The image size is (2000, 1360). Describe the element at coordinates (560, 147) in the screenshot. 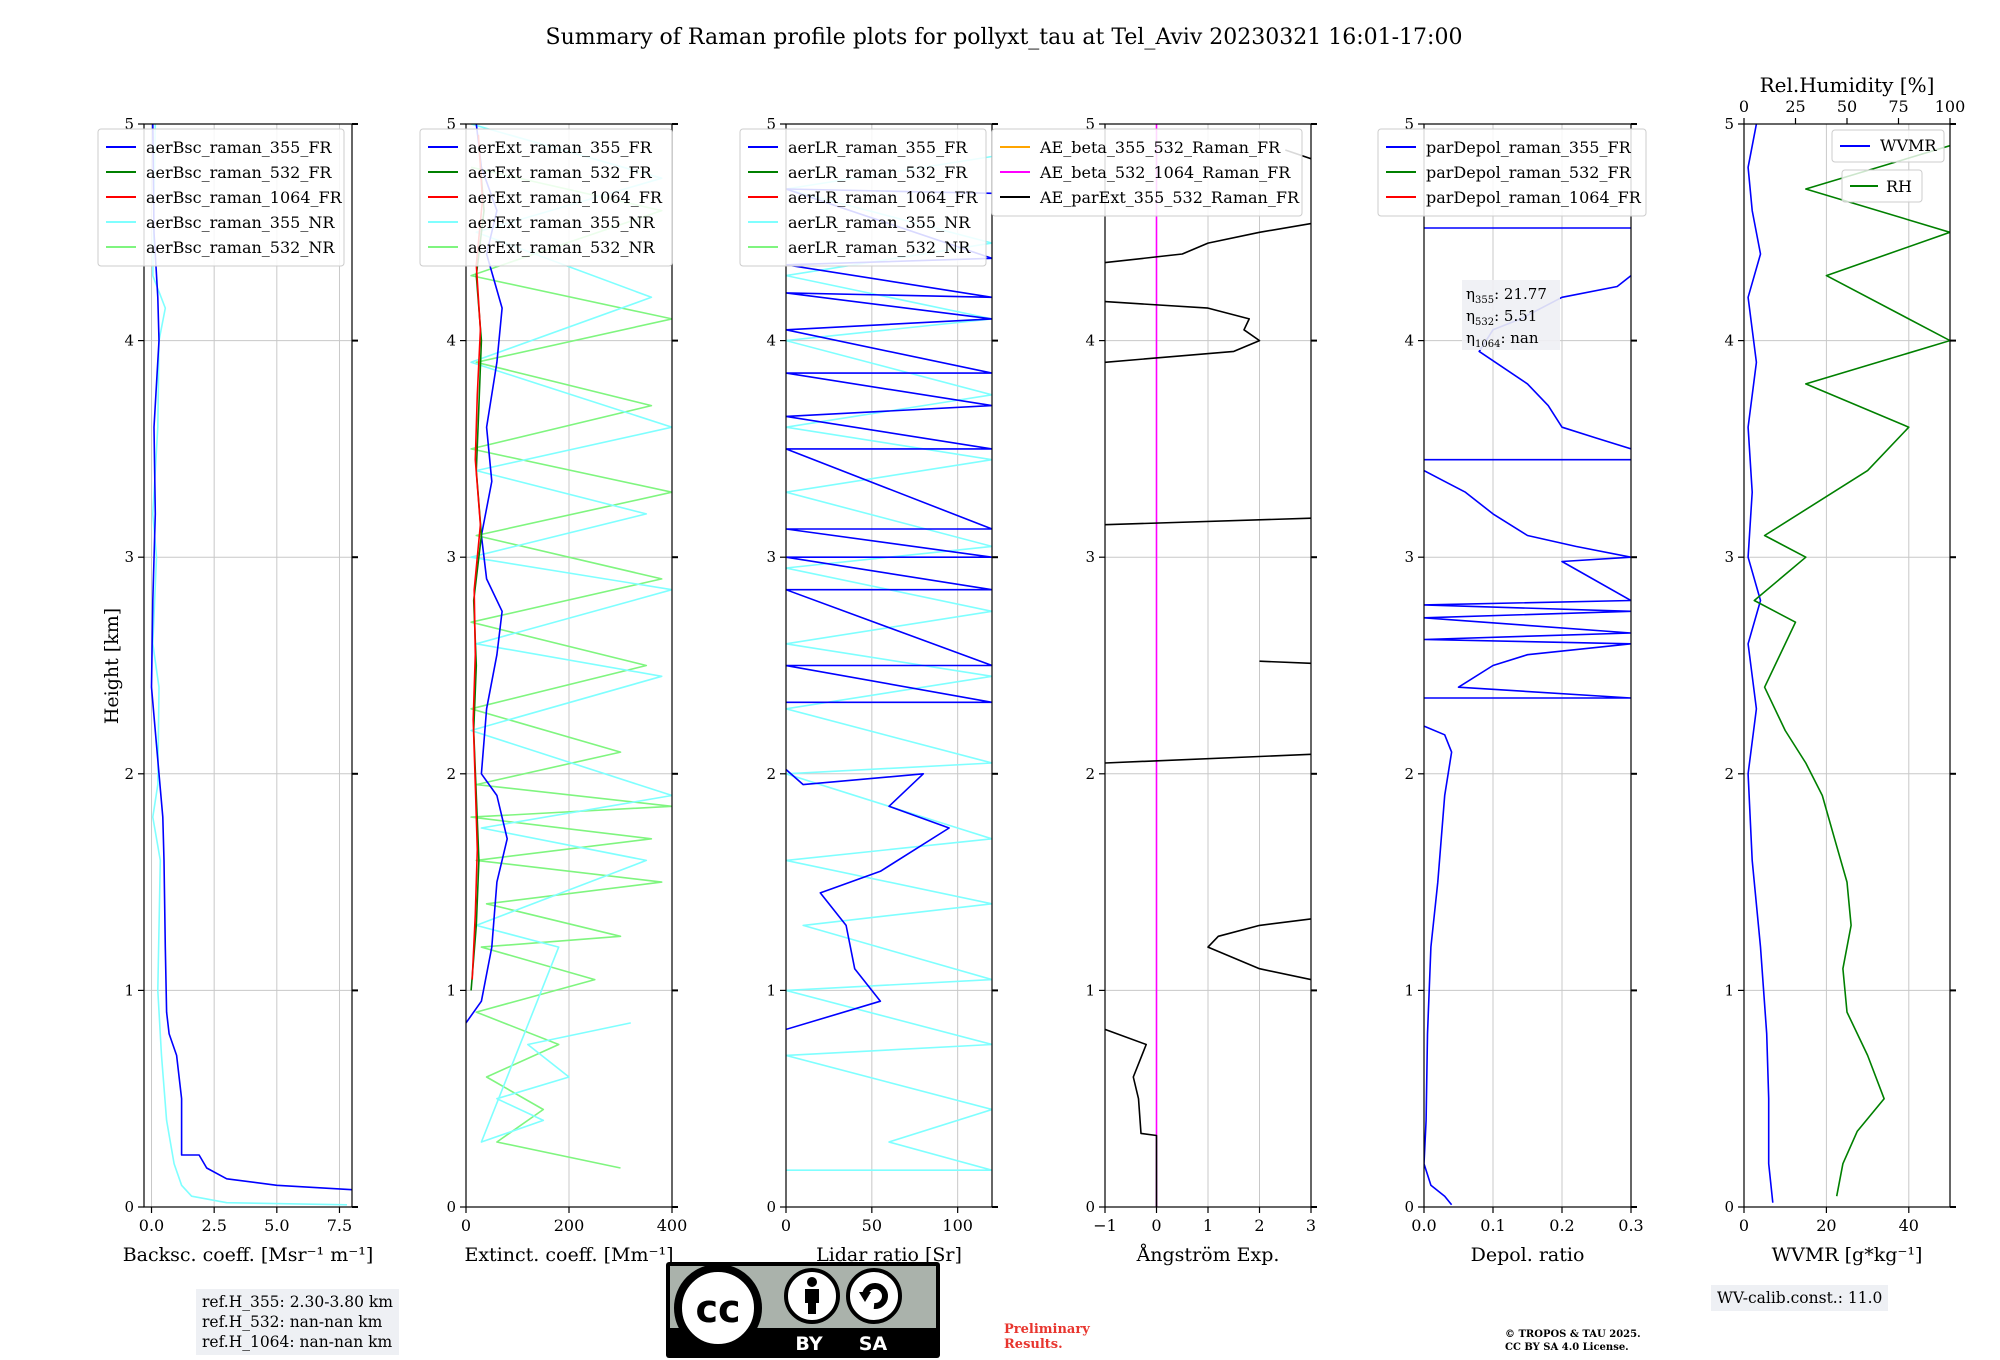

I see `legend-label: aerExt_raman_355_FR` at that location.